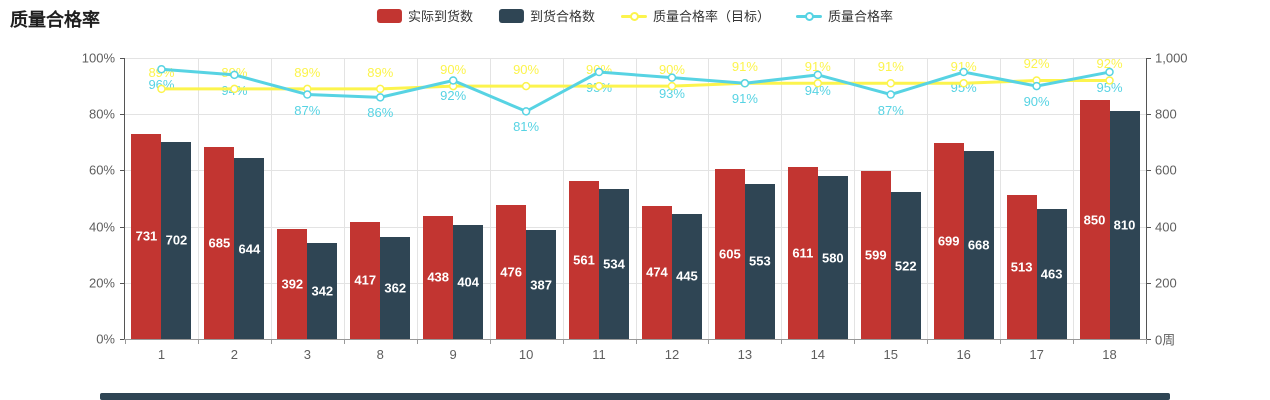  Describe the element at coordinates (861, 16) in the screenshot. I see `legend-label: 质量合格率` at that location.